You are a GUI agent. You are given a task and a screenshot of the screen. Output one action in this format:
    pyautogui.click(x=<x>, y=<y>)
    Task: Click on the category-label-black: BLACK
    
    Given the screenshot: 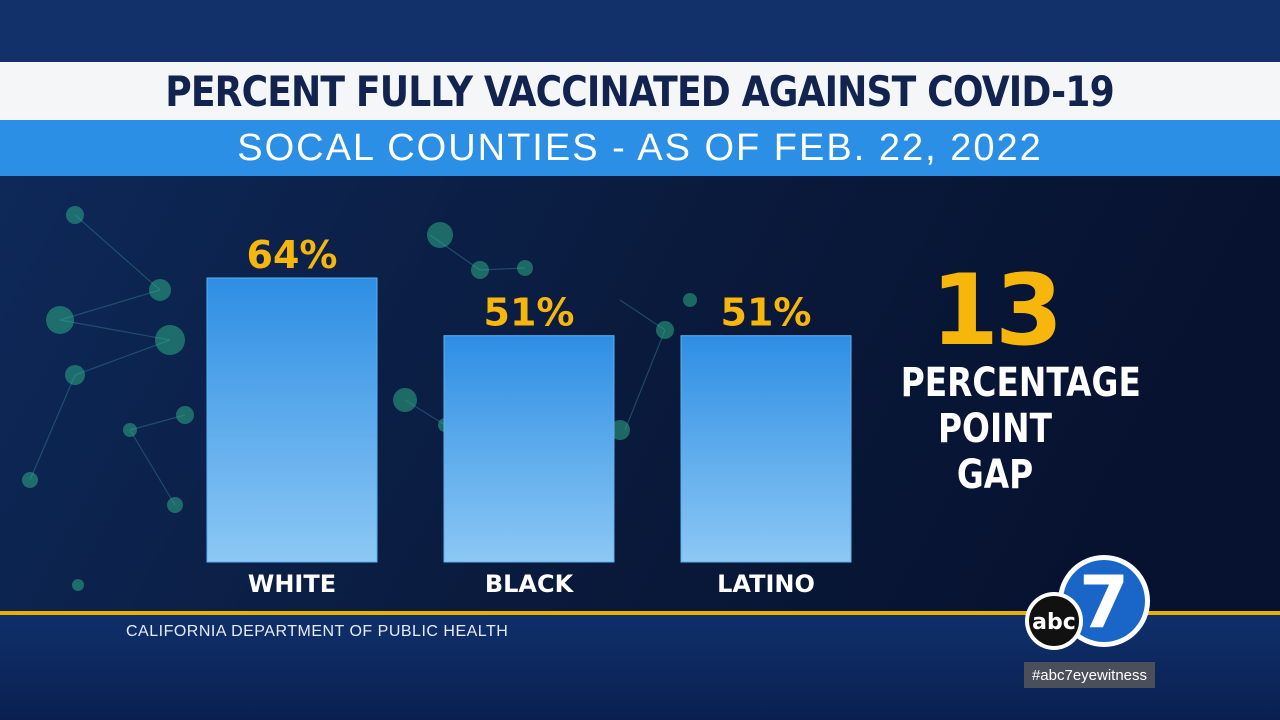 What is the action you would take?
    pyautogui.click(x=530, y=584)
    